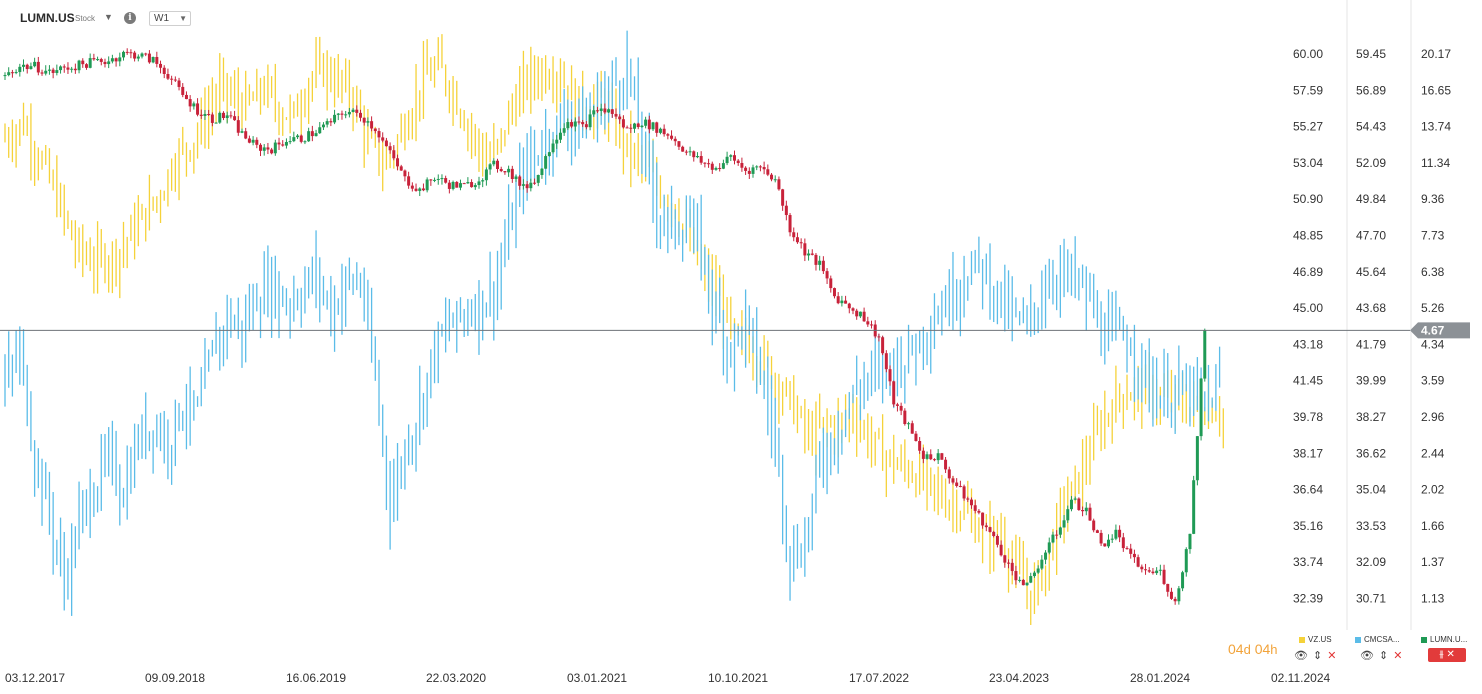 The width and height of the screenshot is (1482, 694). I want to click on y-tick-CMCSA.US-7: 43.68, so click(1371, 308).